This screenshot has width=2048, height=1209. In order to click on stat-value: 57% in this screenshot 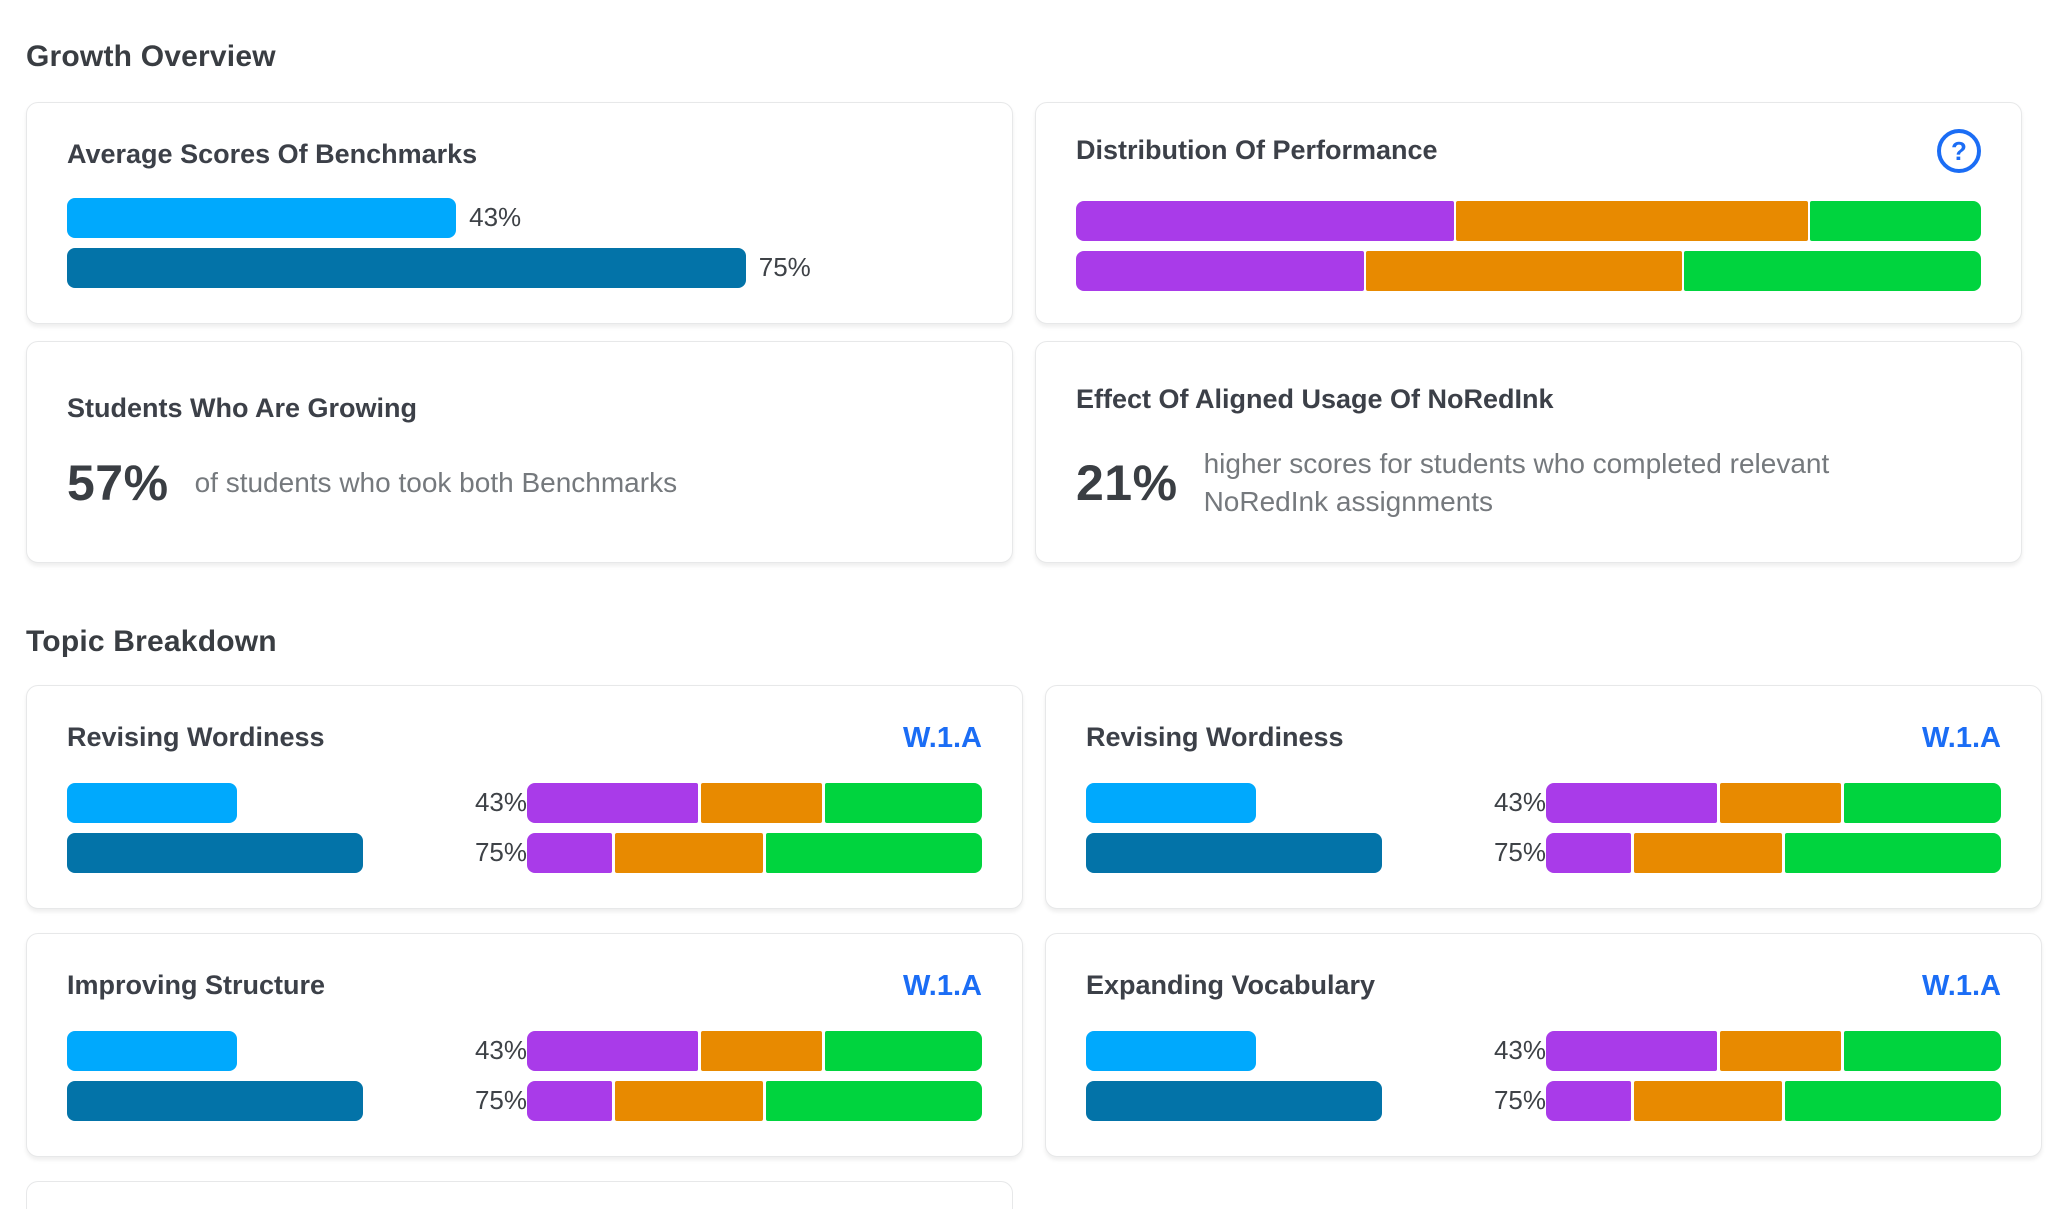, I will do `click(118, 482)`.